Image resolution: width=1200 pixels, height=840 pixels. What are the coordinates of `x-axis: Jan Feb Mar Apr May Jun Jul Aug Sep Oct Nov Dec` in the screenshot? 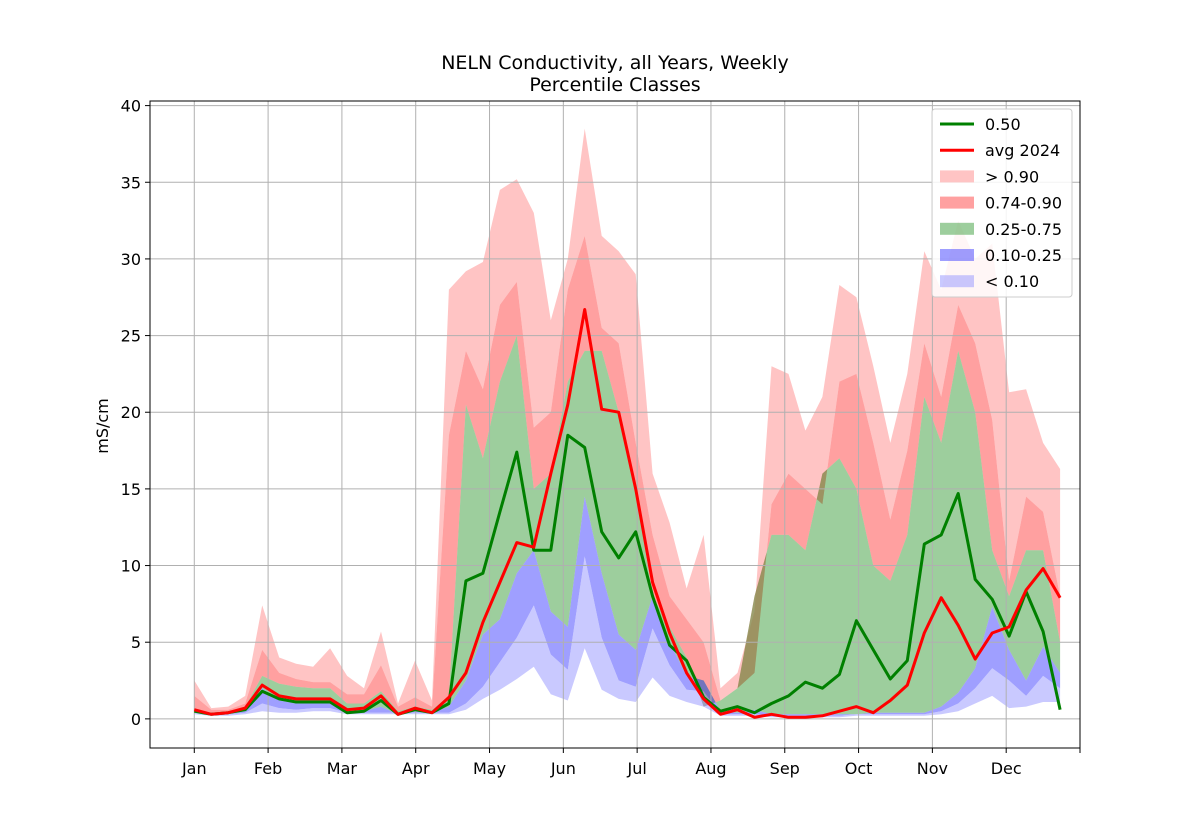 It's located at (631, 763).